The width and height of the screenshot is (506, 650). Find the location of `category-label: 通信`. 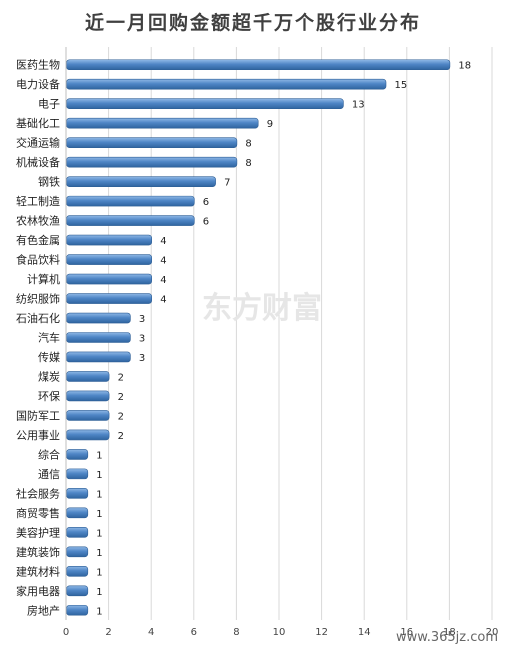

category-label: 通信 is located at coordinates (49, 474).